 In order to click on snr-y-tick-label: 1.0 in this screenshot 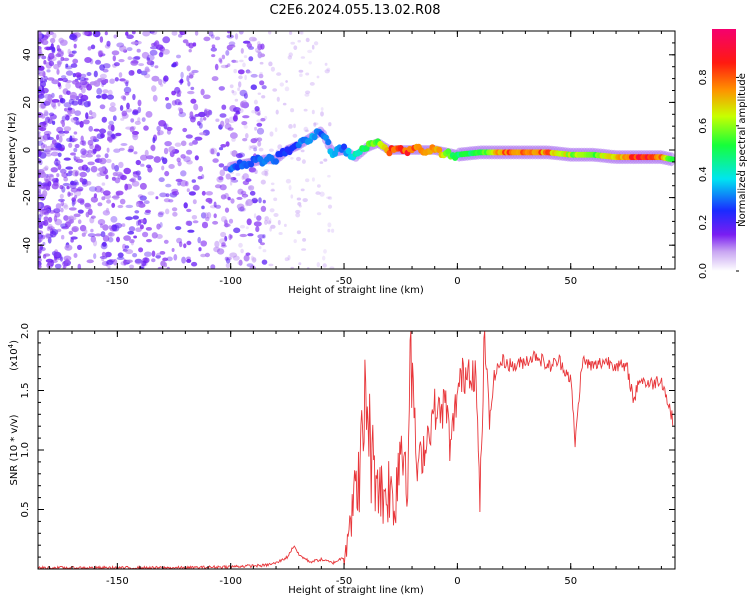, I will do `click(25, 450)`.